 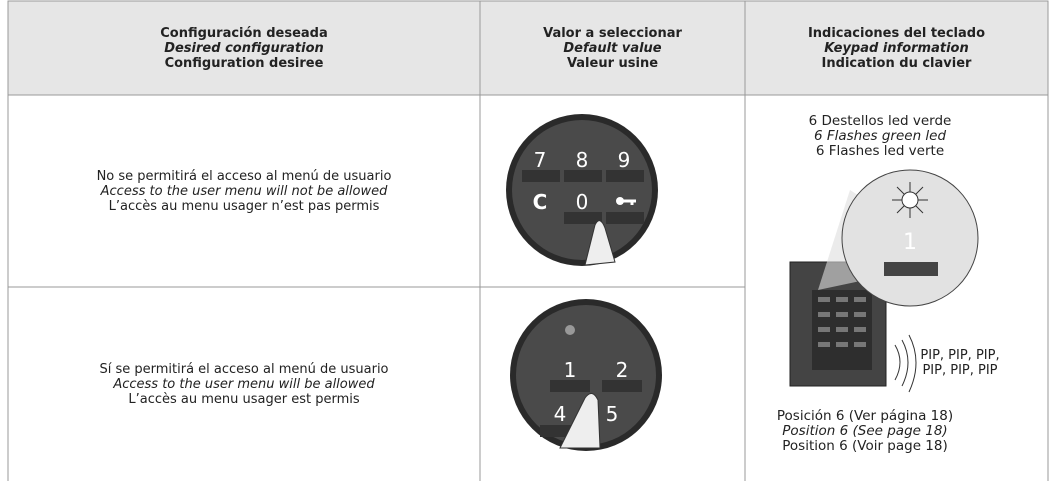 What do you see at coordinates (582, 160) in the screenshot?
I see `key-label: 8` at bounding box center [582, 160].